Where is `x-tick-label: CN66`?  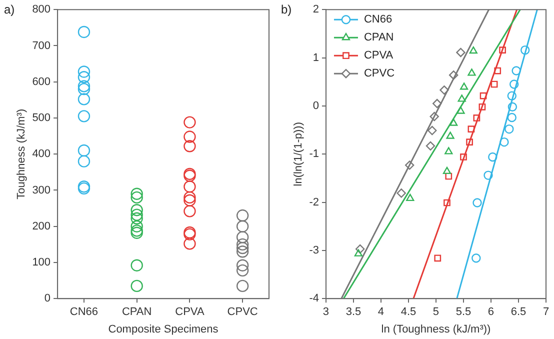
x-tick-label: CN66 is located at coordinates (84, 312).